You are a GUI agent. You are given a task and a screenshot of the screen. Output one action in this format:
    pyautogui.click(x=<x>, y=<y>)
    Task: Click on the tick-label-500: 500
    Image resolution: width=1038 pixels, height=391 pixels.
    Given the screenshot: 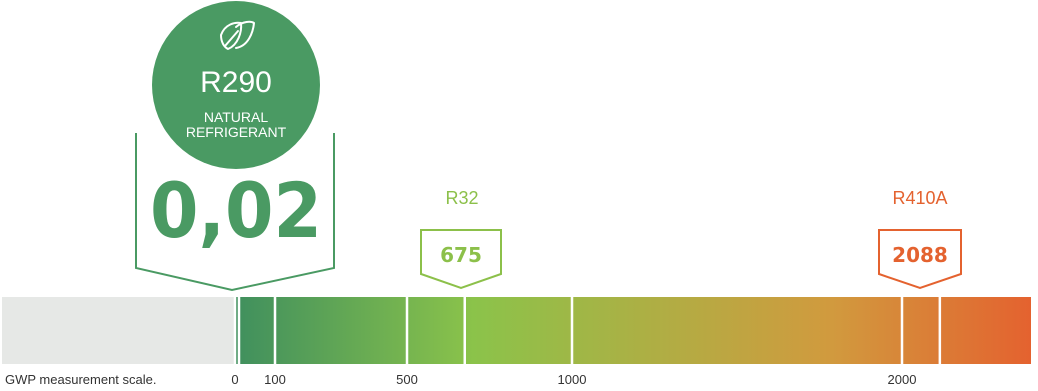 What is the action you would take?
    pyautogui.click(x=407, y=379)
    